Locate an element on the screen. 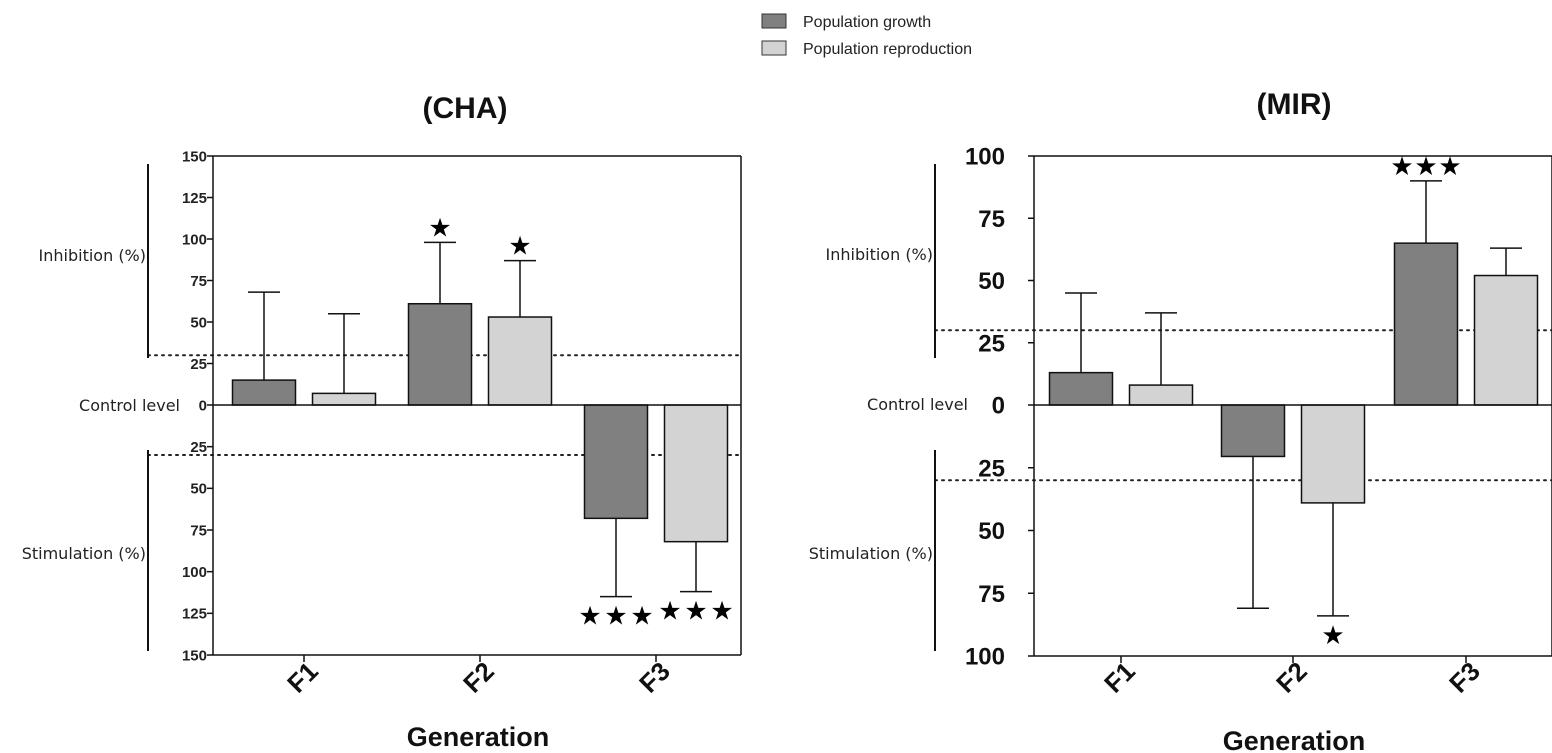 This screenshot has width=1552, height=753. chart-title: (CHA) is located at coordinates (465, 108).